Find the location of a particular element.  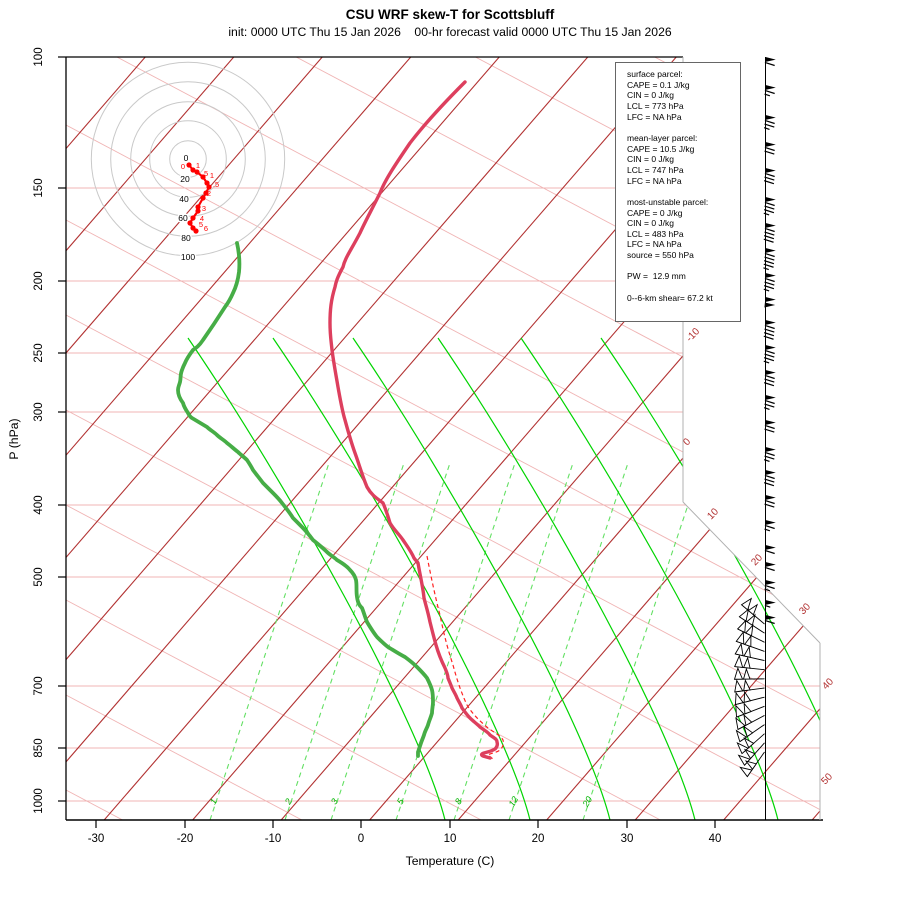

temp-tick-label: -30 is located at coordinates (96, 839).